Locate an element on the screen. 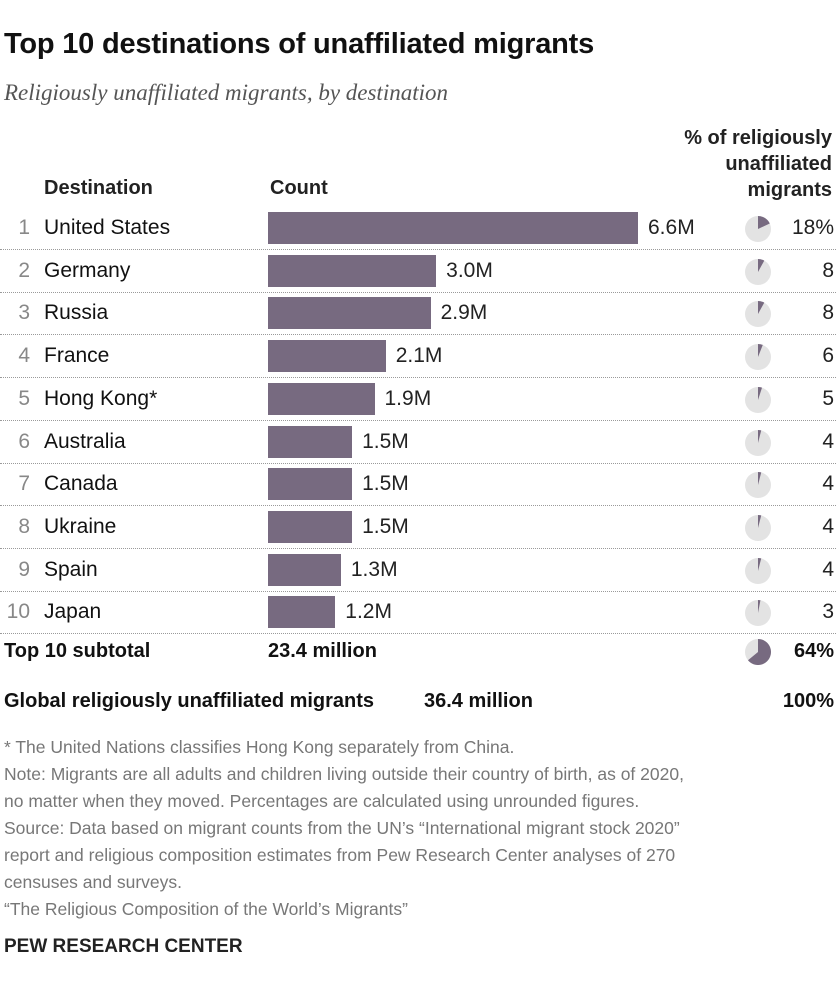  row-rank: 1 is located at coordinates (24, 227).